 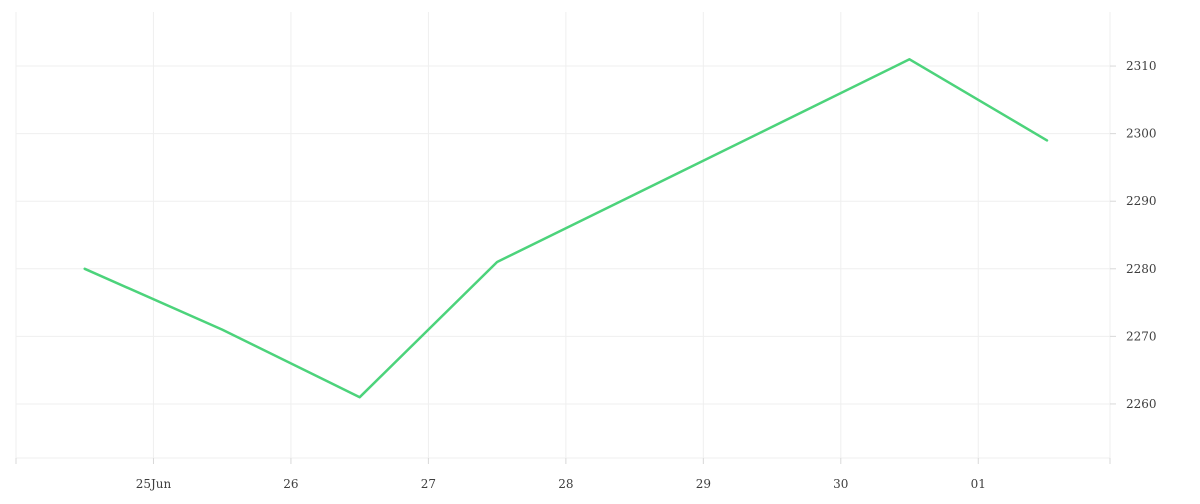 What do you see at coordinates (428, 484) in the screenshot?
I see `x-tick-label: 27` at bounding box center [428, 484].